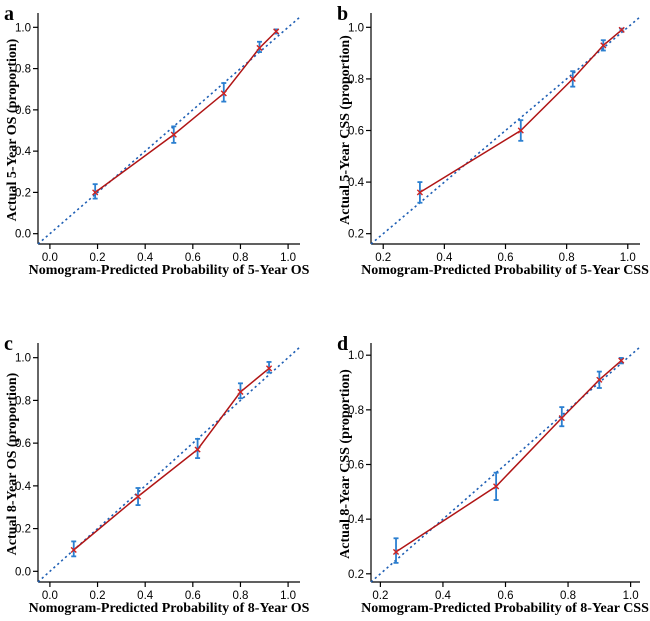 The height and width of the screenshot is (621, 650). Describe the element at coordinates (12, 129) in the screenshot. I see `y-axis-title: Actual 5-Year OS (proportion)` at that location.